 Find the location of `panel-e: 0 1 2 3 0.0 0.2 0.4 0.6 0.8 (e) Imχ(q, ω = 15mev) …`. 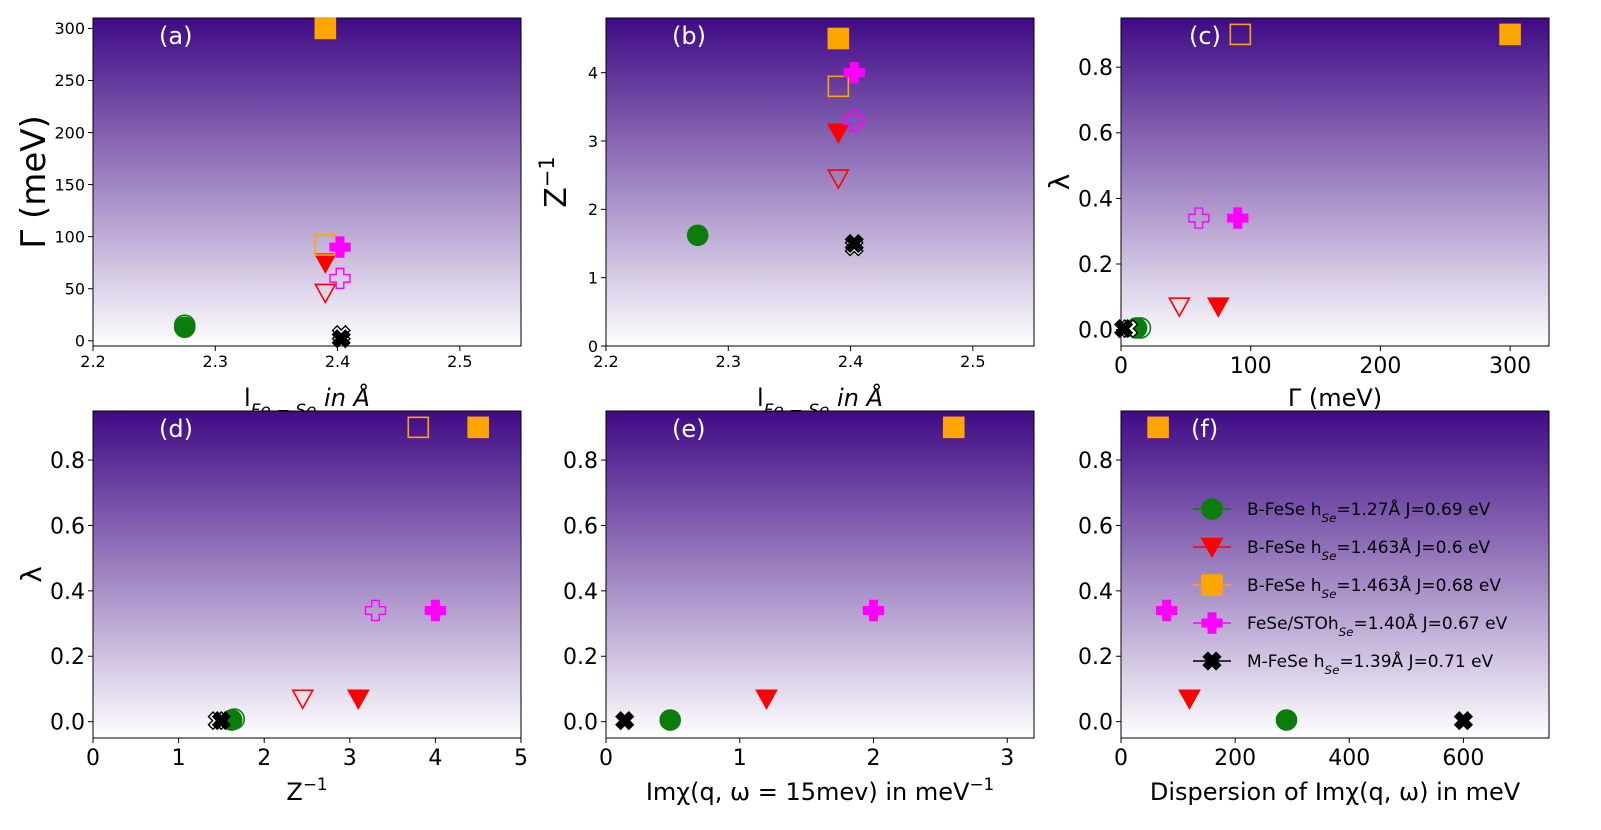

panel-e: 0 1 2 3 0.0 0.2 0.4 0.6 0.8 (e) Imχ(q, ω = 15mev) … is located at coordinates (799, 608).